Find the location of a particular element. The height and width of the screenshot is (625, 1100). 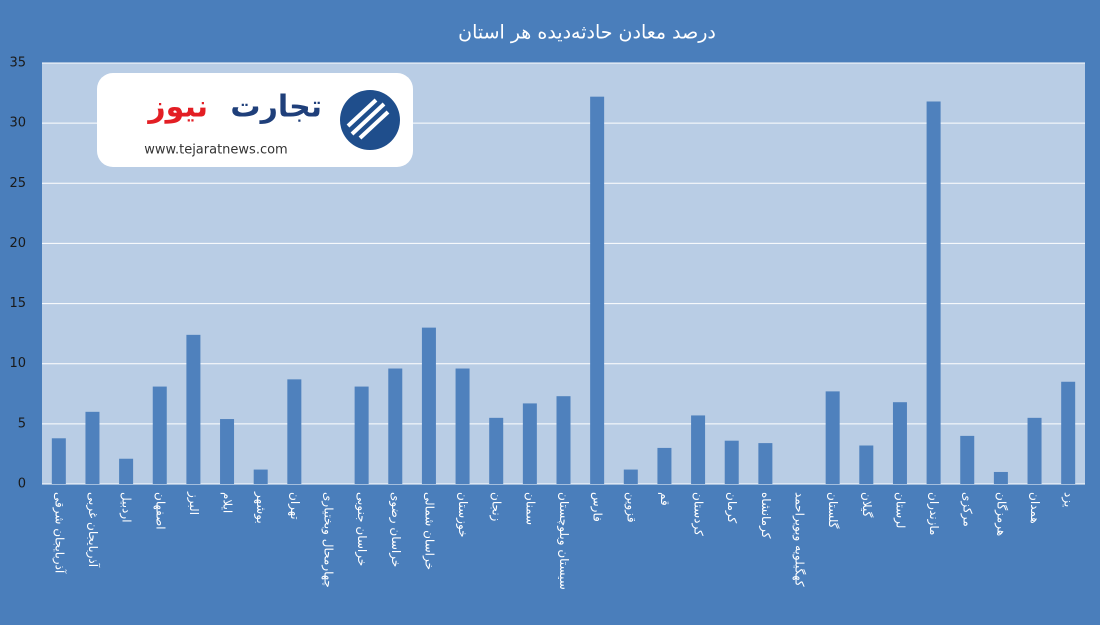

x-tick-label: کرمان is located at coordinates (731, 508).